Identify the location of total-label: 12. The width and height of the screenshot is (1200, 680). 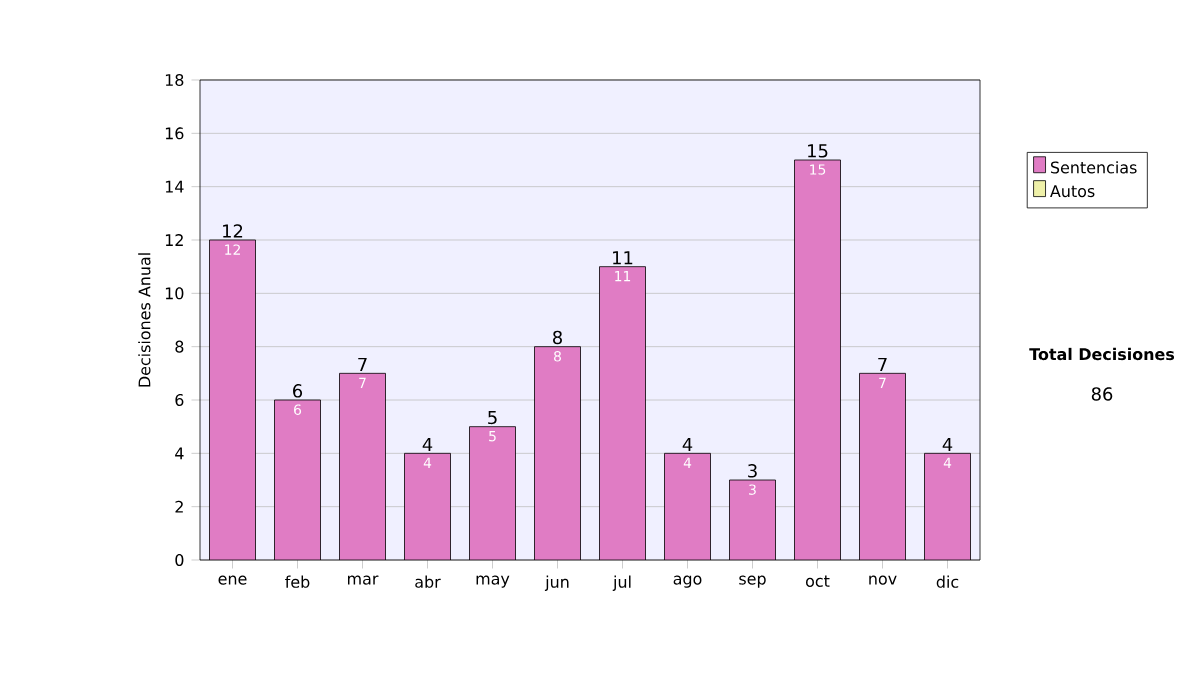
(233, 231).